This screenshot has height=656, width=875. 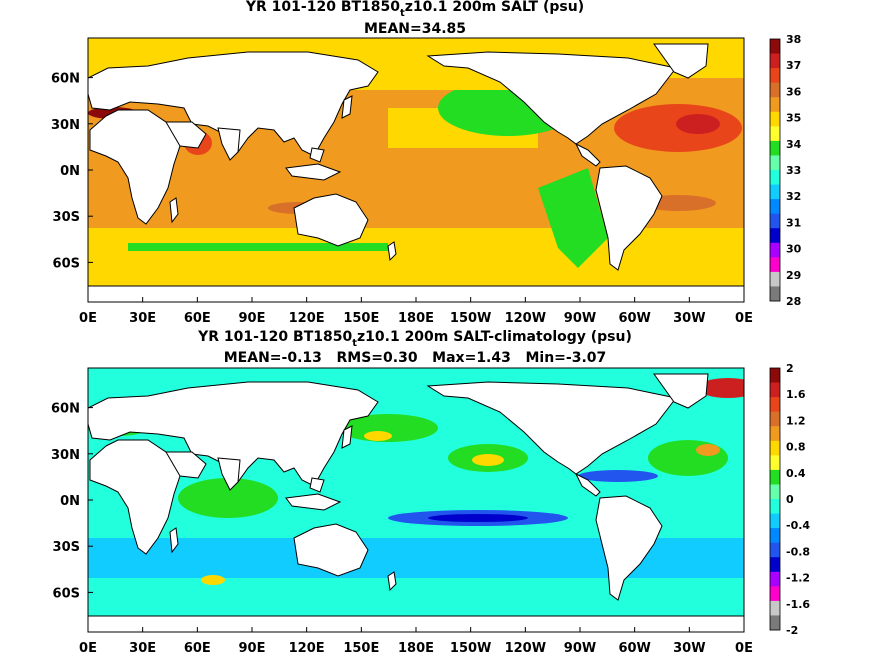 I want to click on colorbar-label: 36, so click(x=794, y=91).